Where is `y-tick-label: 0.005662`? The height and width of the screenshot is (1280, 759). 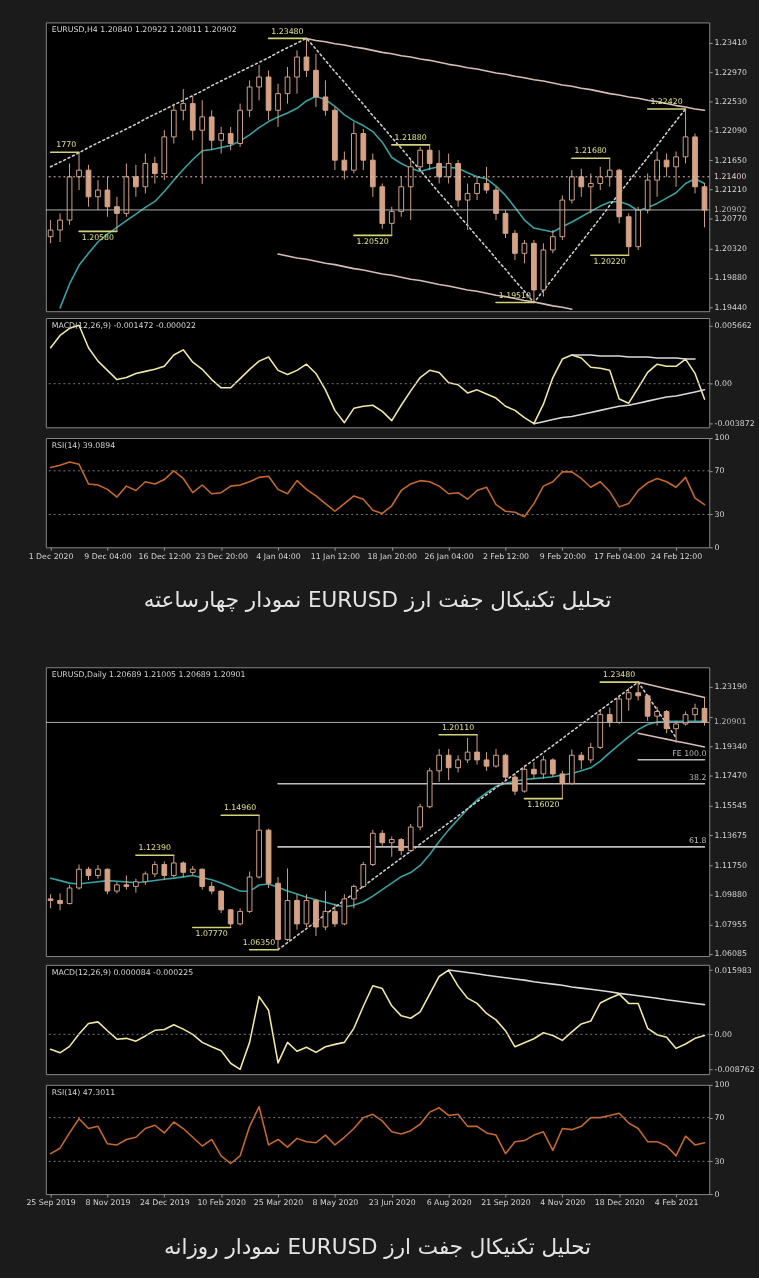 y-tick-label: 0.005662 is located at coordinates (733, 326).